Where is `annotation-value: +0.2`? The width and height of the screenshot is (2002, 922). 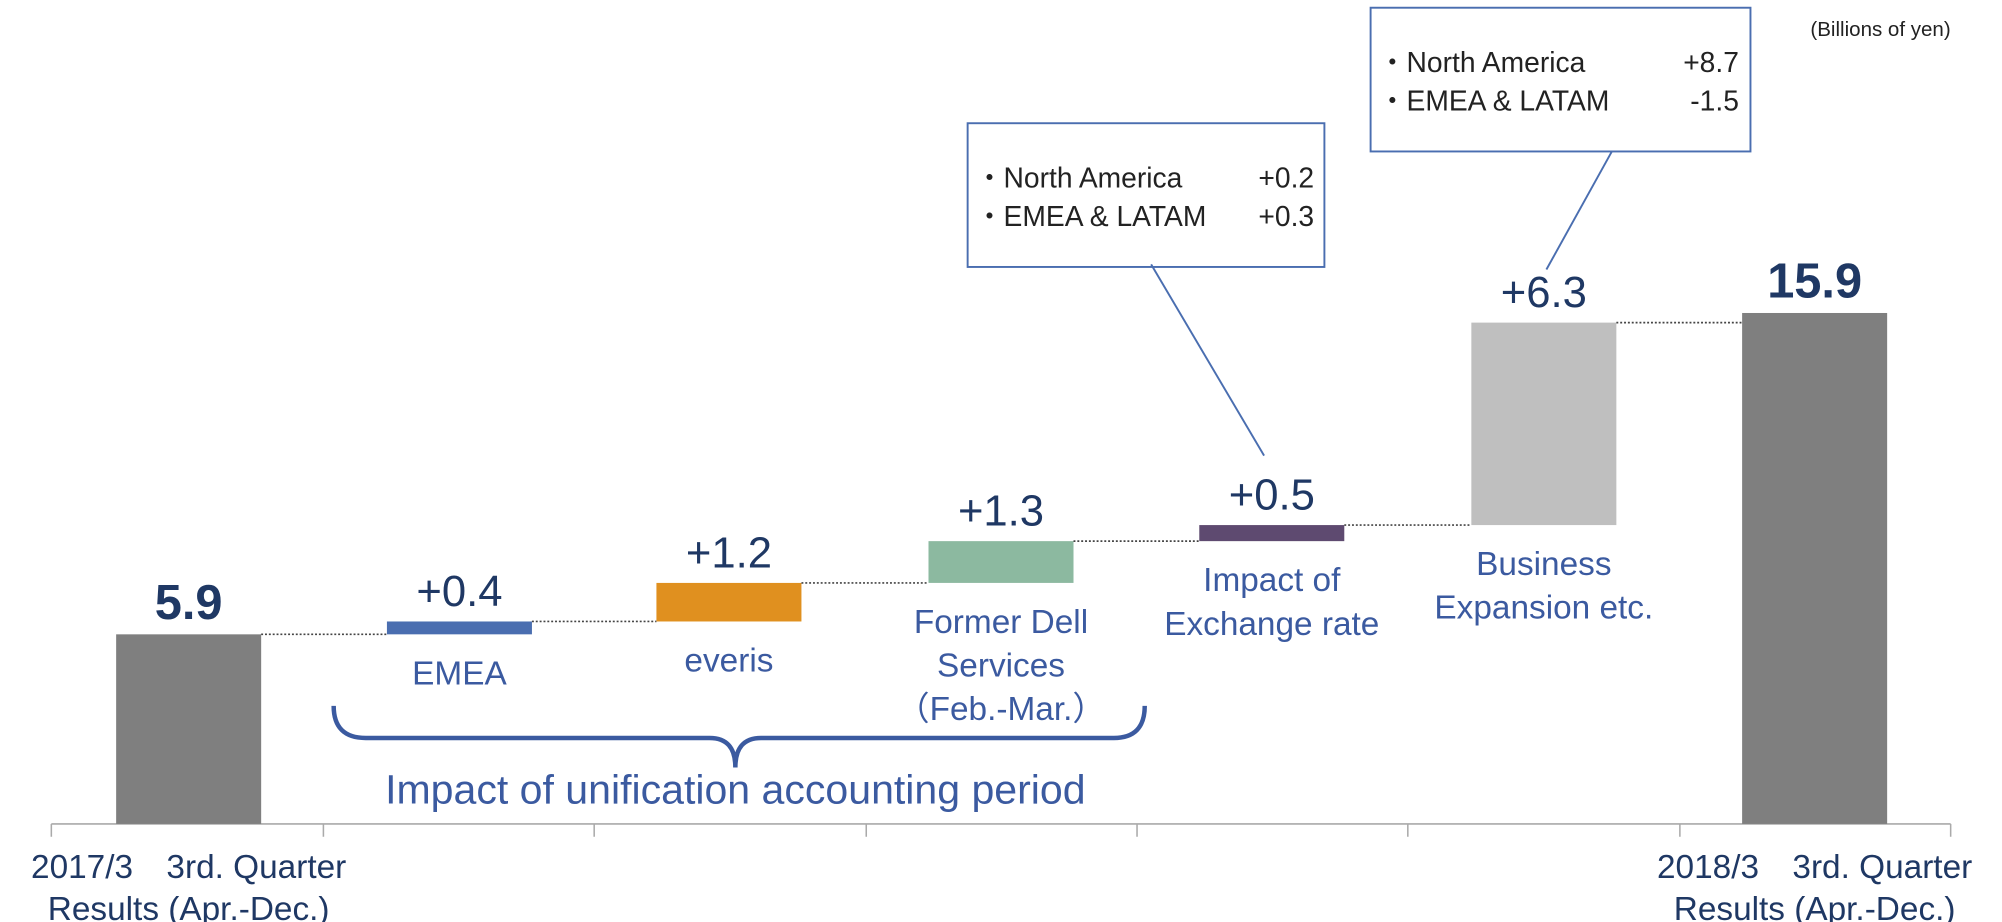 annotation-value: +0.2 is located at coordinates (1286, 177).